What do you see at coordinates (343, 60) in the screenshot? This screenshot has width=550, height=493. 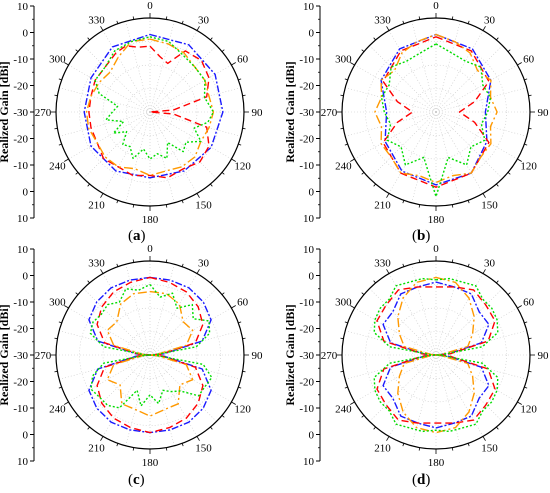 I see `angle-label-300: 300` at bounding box center [343, 60].